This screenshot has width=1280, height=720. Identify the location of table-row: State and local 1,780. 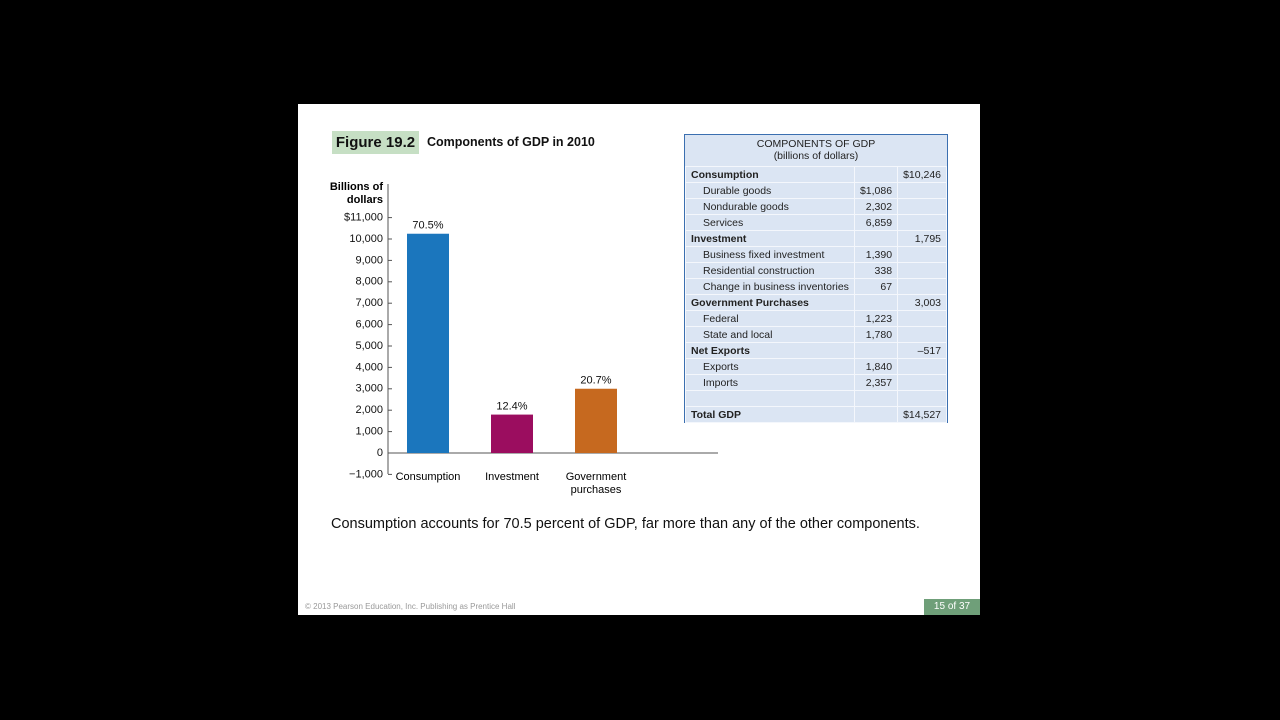
(816, 334).